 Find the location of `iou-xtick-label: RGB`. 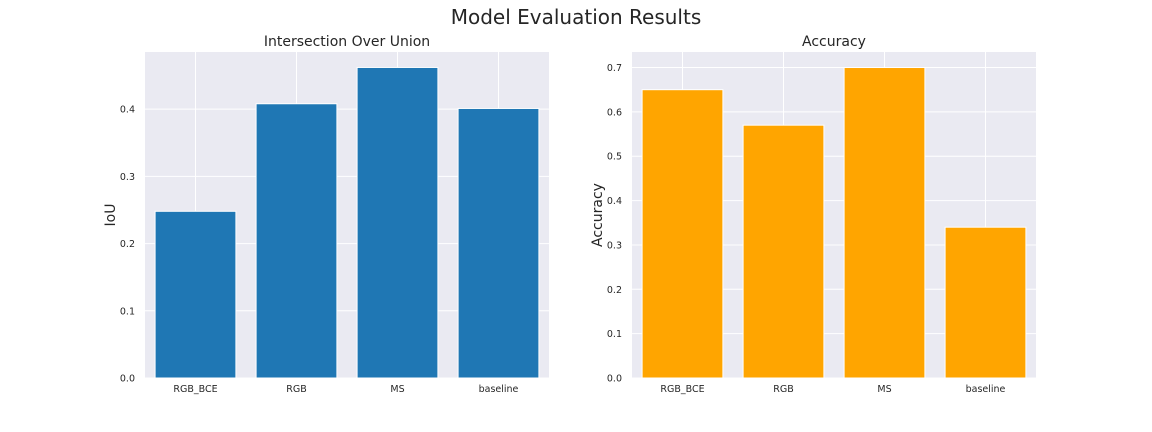

iou-xtick-label: RGB is located at coordinates (296, 389).